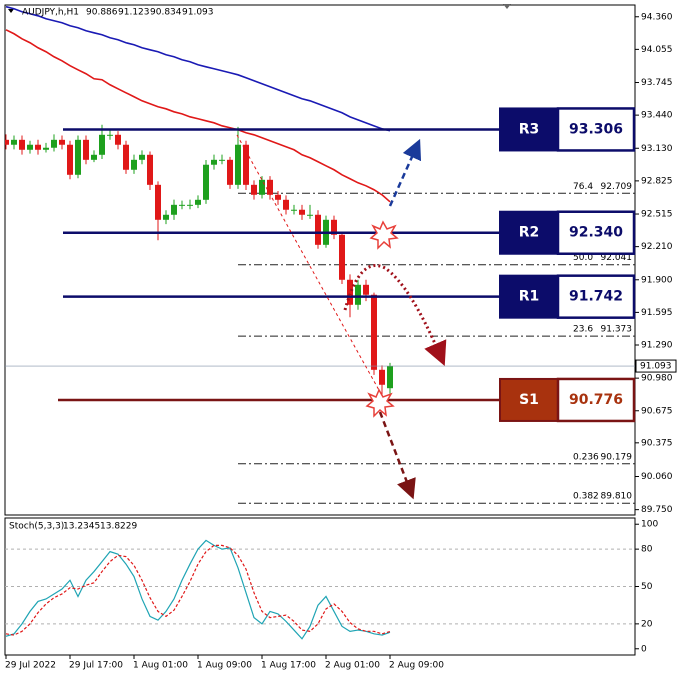 Image resolution: width=678 pixels, height=678 pixels. I want to click on moving-average, so click(198, 68).